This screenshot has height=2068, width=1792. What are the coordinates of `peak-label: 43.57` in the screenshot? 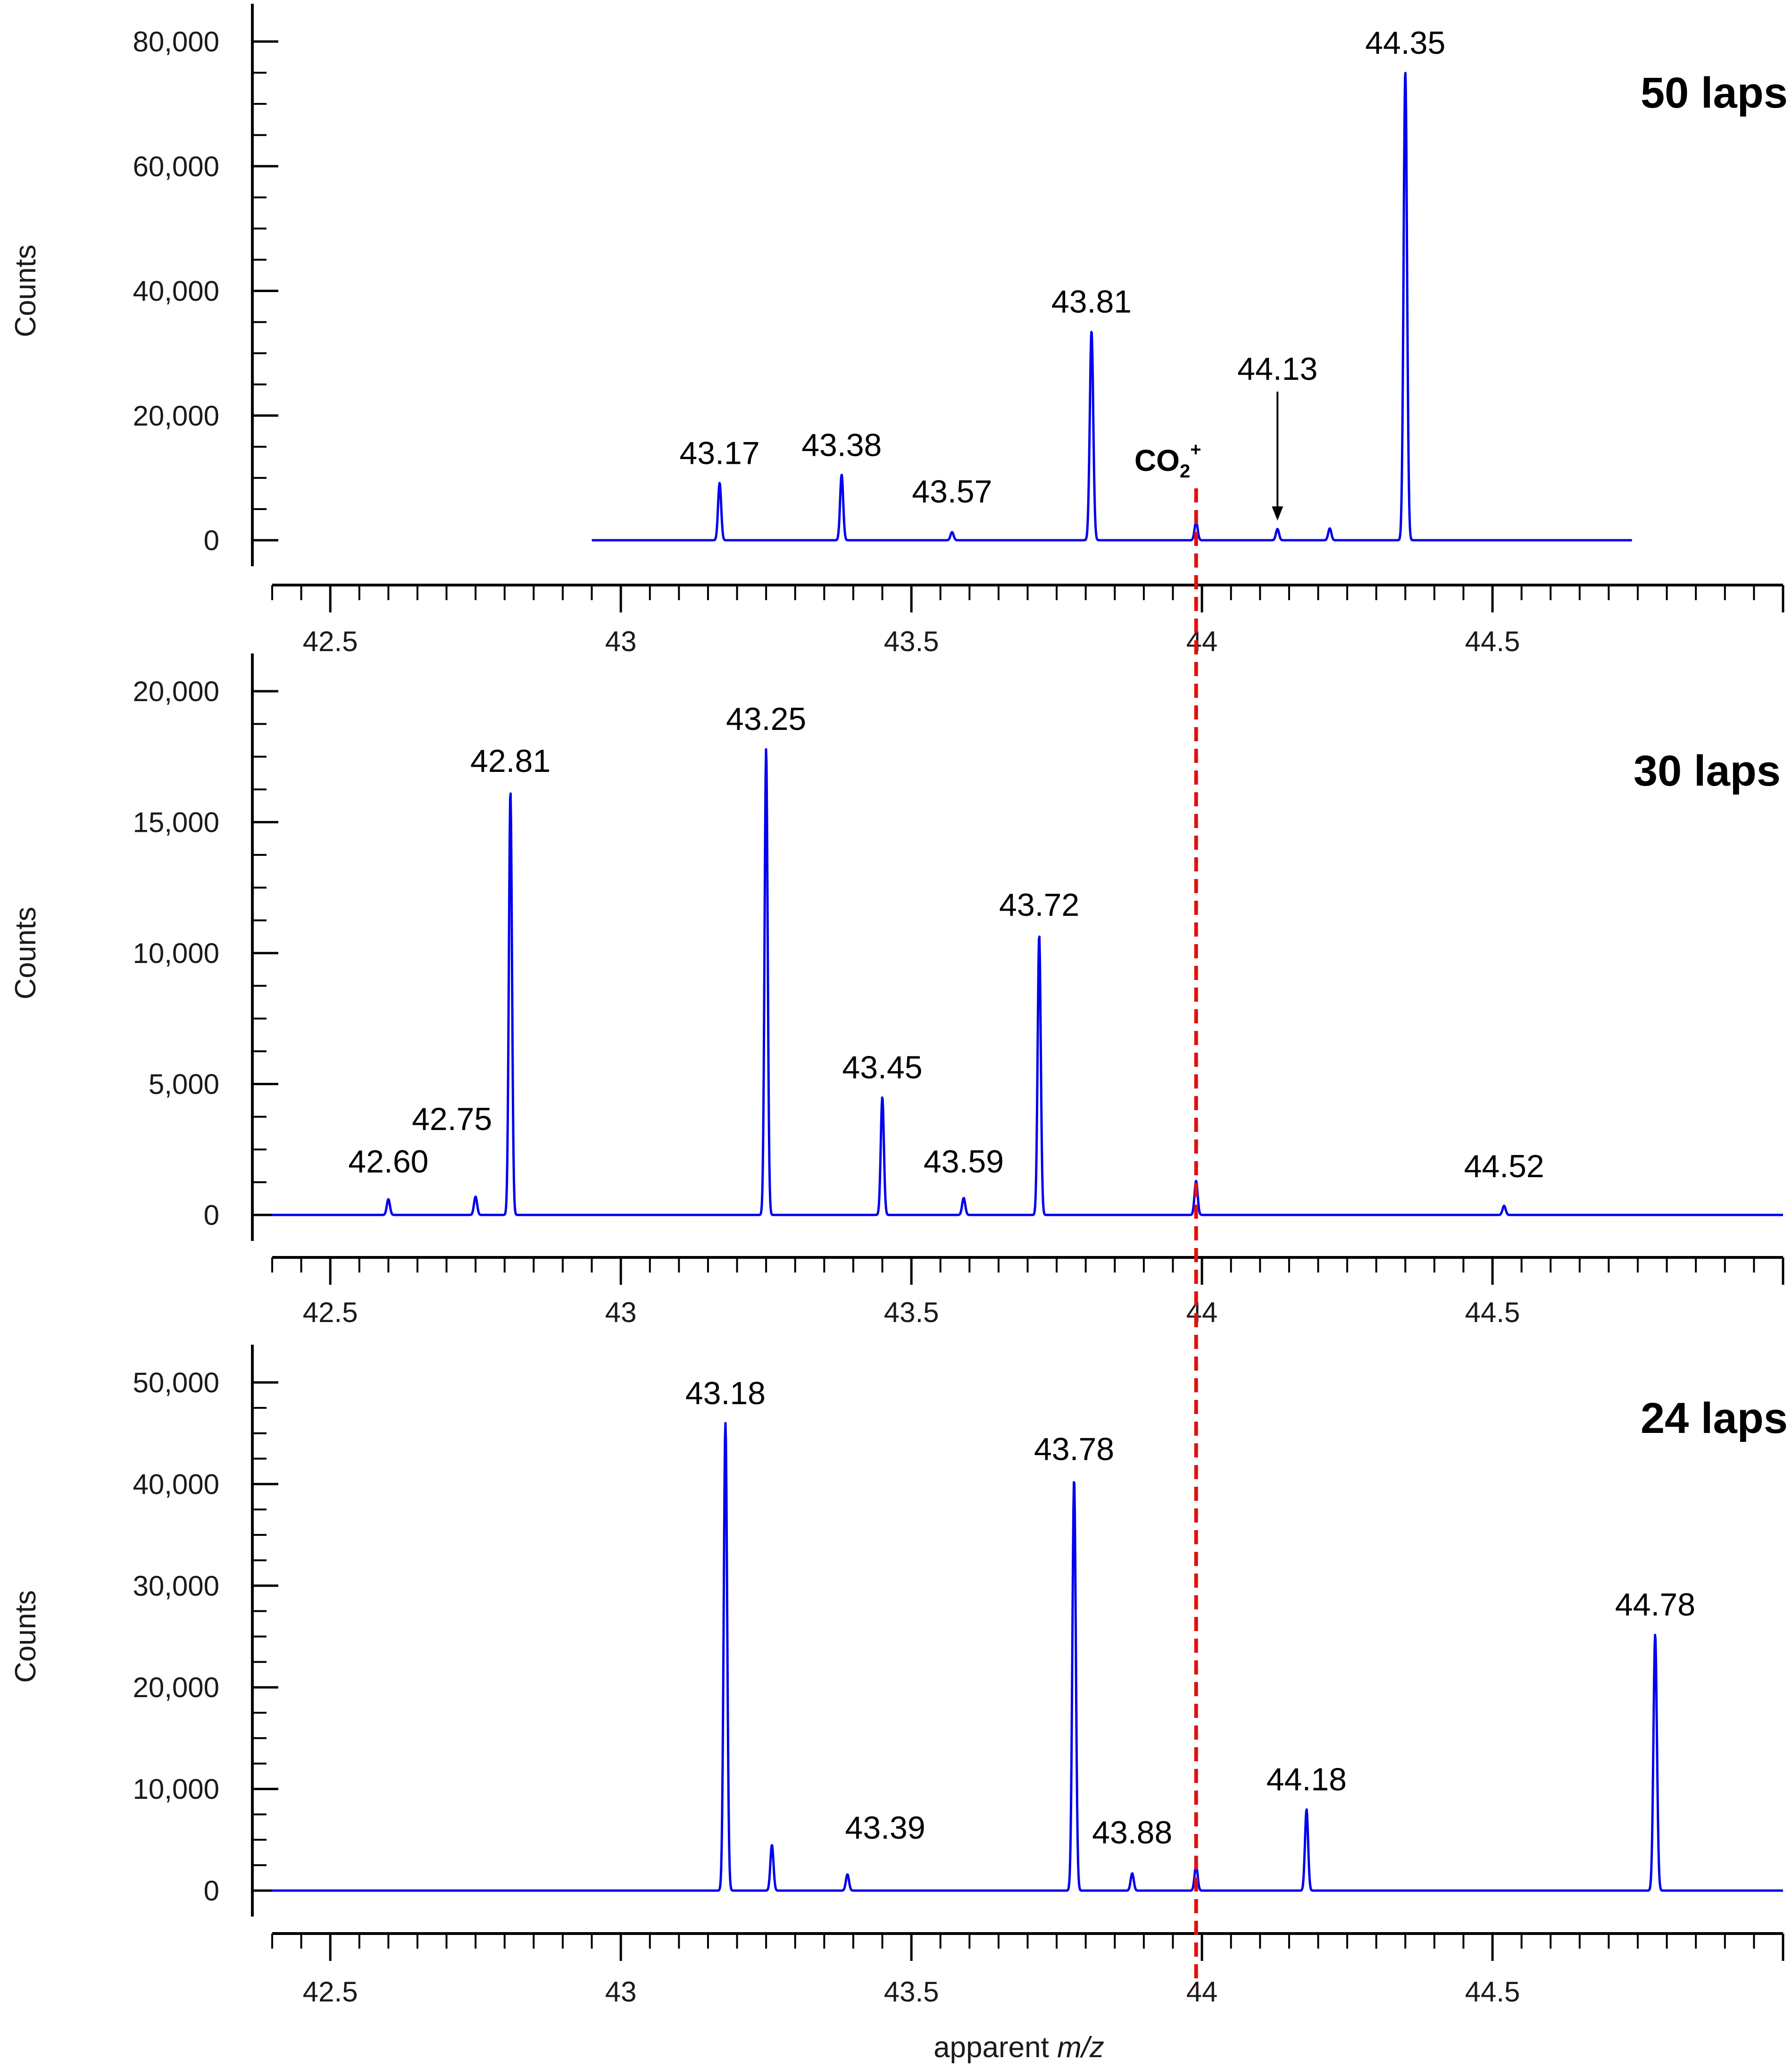 It's located at (952, 492).